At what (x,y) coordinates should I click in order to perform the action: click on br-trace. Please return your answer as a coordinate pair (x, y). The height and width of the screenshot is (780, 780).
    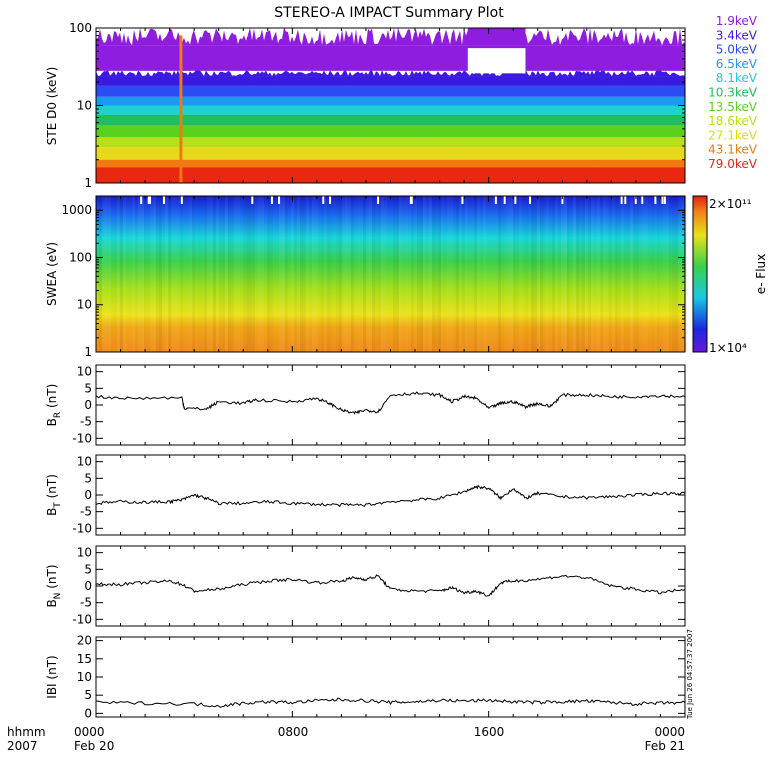
    Looking at the image, I should click on (390, 403).